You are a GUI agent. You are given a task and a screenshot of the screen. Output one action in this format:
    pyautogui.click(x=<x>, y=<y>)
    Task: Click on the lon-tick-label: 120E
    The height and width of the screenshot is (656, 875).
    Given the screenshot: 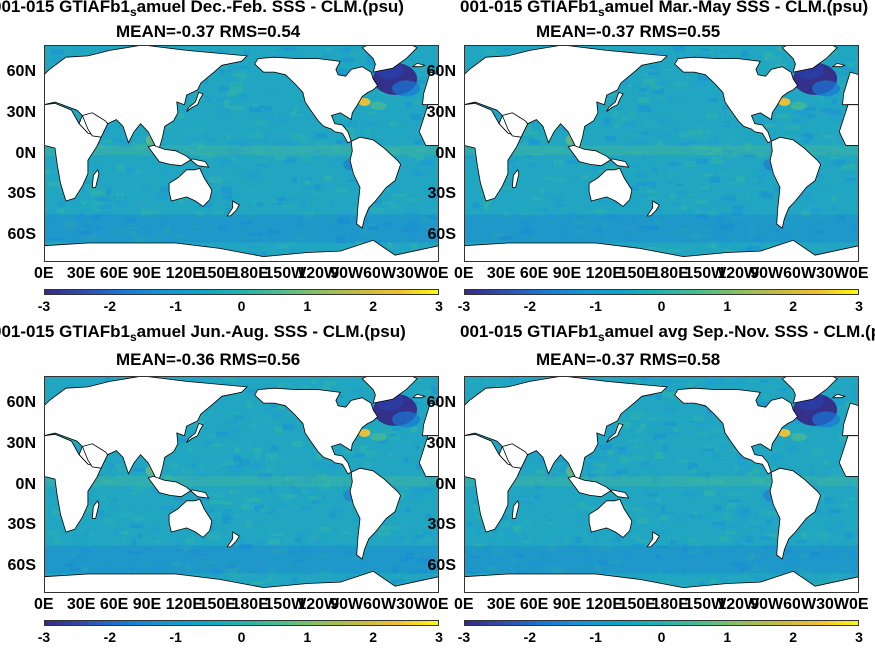 What is the action you would take?
    pyautogui.click(x=604, y=273)
    